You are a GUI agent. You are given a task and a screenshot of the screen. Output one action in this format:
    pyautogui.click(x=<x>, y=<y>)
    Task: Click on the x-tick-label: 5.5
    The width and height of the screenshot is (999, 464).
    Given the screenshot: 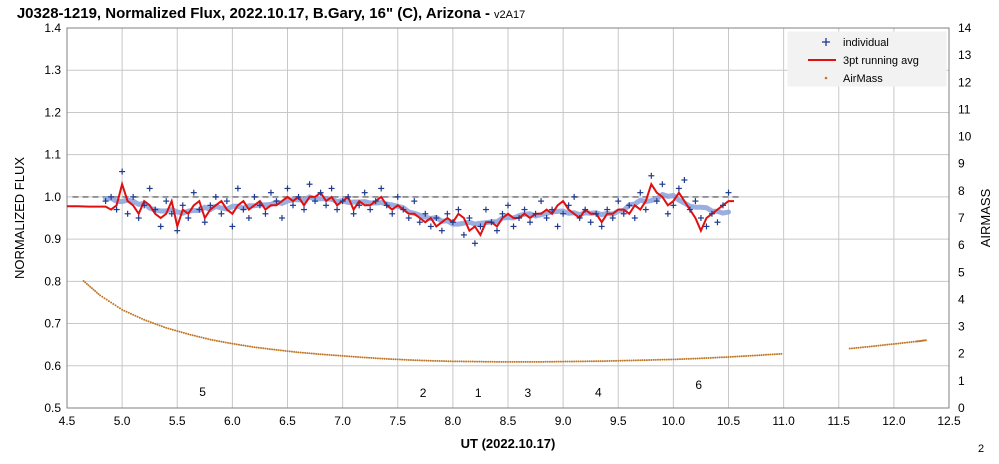 What is the action you would take?
    pyautogui.click(x=177, y=421)
    